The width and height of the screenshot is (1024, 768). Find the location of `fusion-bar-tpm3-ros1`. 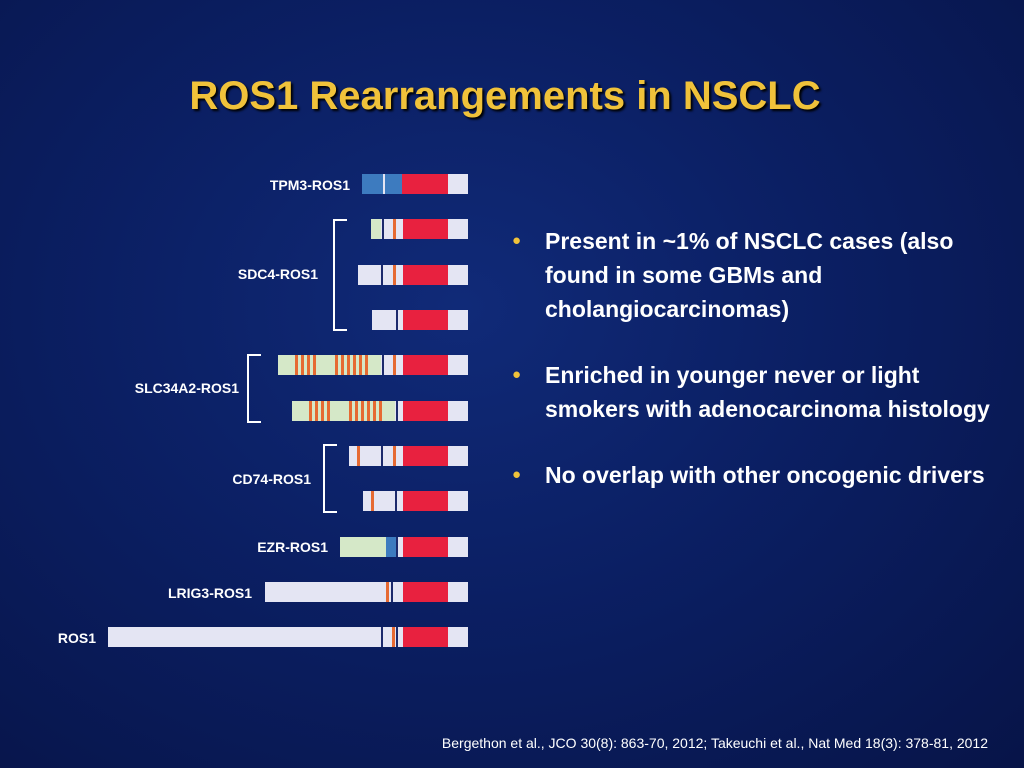

fusion-bar-tpm3-ros1 is located at coordinates (415, 184).